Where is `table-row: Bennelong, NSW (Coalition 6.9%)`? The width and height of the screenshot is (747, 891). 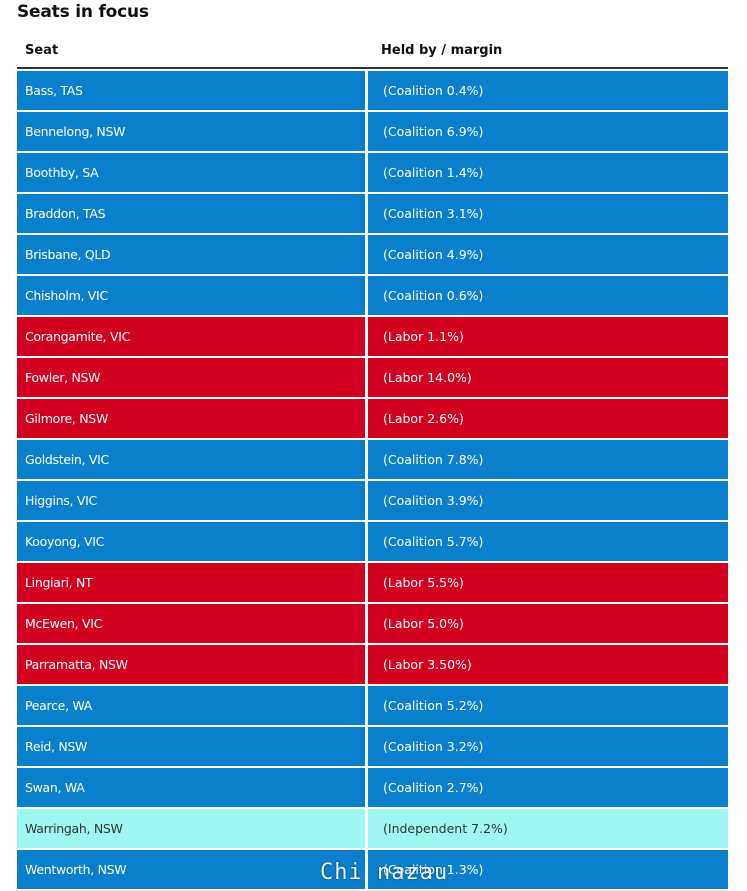
table-row: Bennelong, NSW (Coalition 6.9%) is located at coordinates (372, 131).